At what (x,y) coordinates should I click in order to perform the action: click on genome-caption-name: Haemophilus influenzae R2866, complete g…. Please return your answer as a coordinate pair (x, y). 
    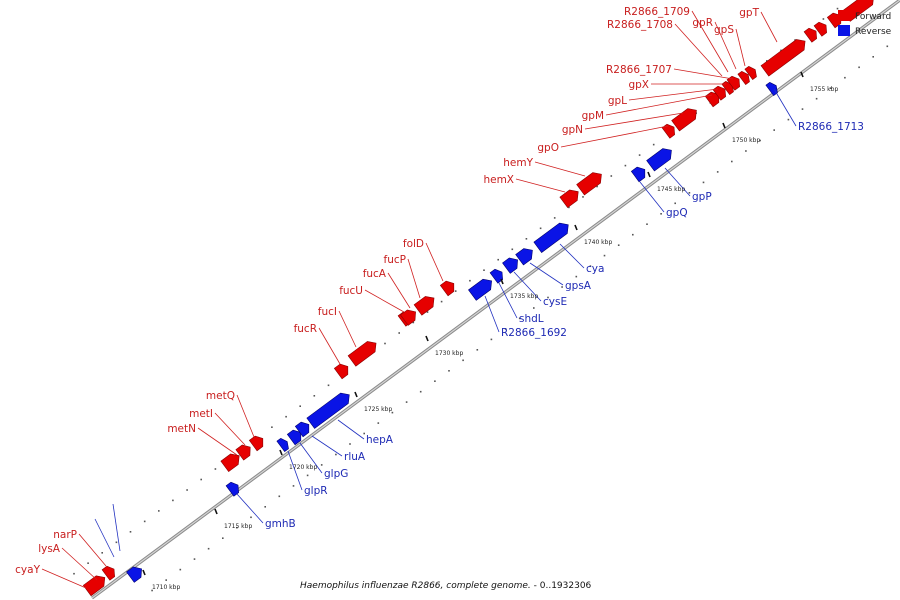
    Looking at the image, I should click on (415, 586).